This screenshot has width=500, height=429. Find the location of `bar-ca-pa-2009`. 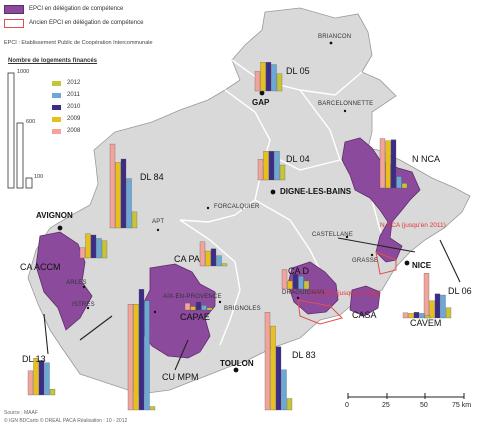

bar-ca-pa-2009 is located at coordinates (208, 258).